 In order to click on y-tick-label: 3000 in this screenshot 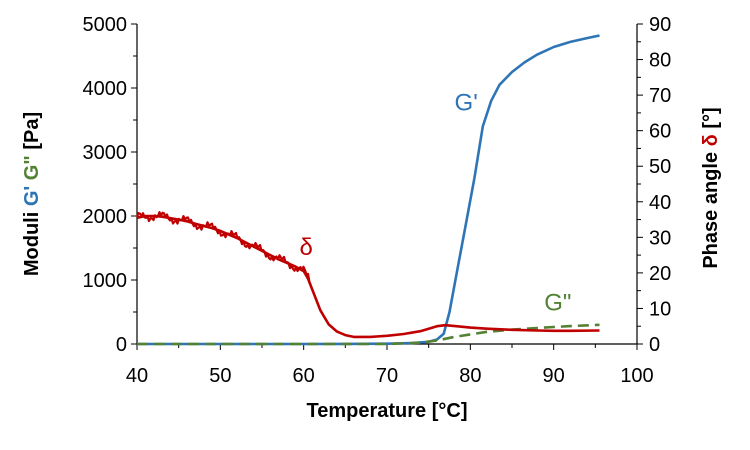, I will do `click(105, 153)`.